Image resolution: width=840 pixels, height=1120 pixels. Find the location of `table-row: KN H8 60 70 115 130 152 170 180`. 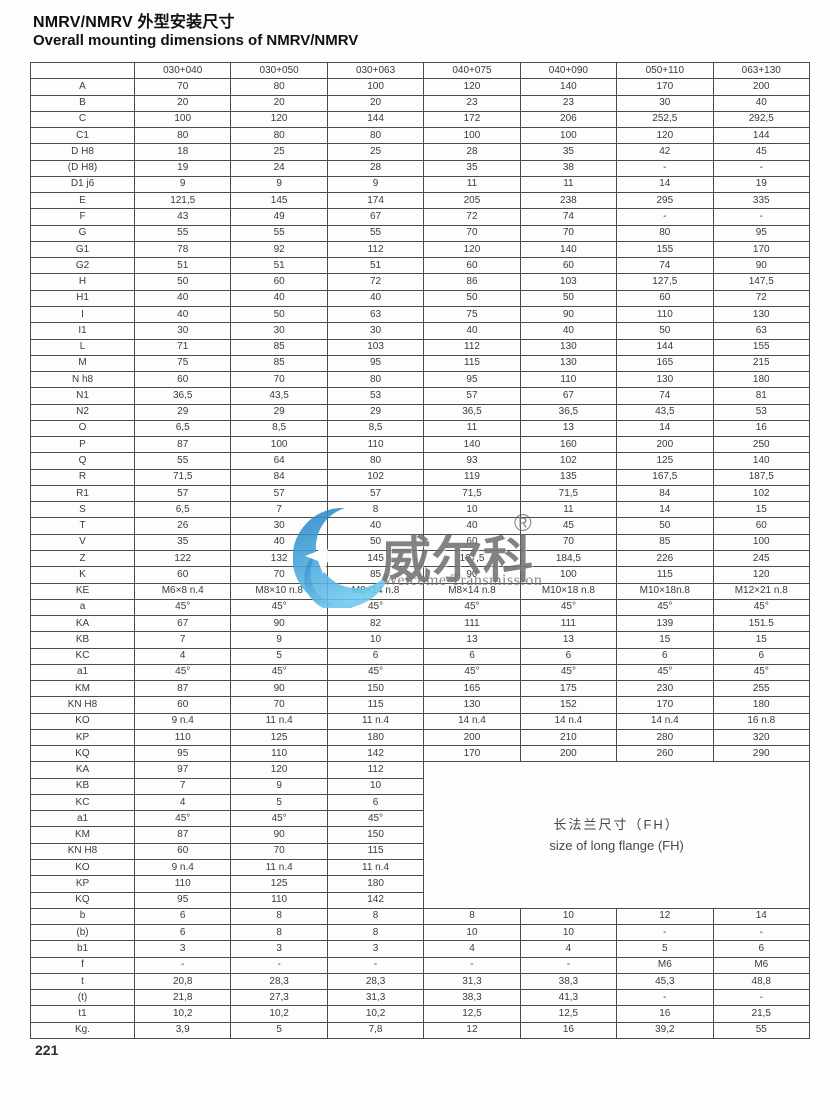

table-row: KN H8 60 70 115 130 152 170 180 is located at coordinates (420, 705).